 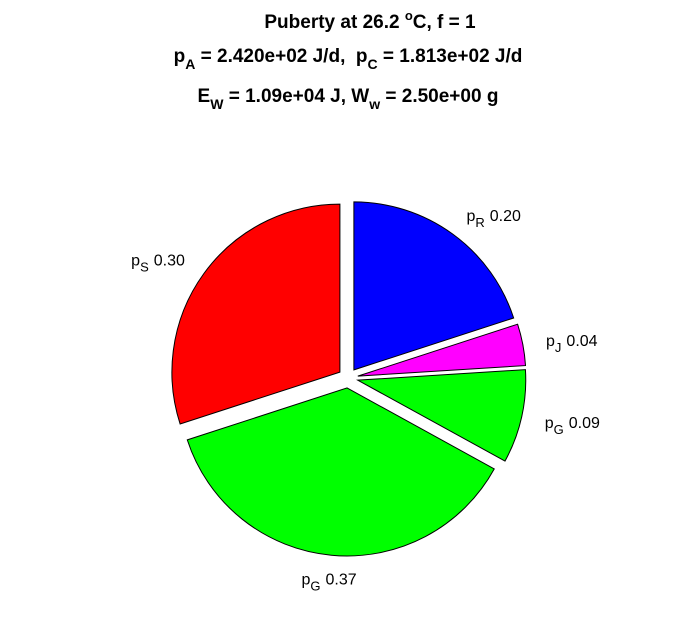 I want to click on chart-subtitle: pA = 2.420e+02 J/d, pC = 1.813e+02 J/d, so click(x=348, y=59).